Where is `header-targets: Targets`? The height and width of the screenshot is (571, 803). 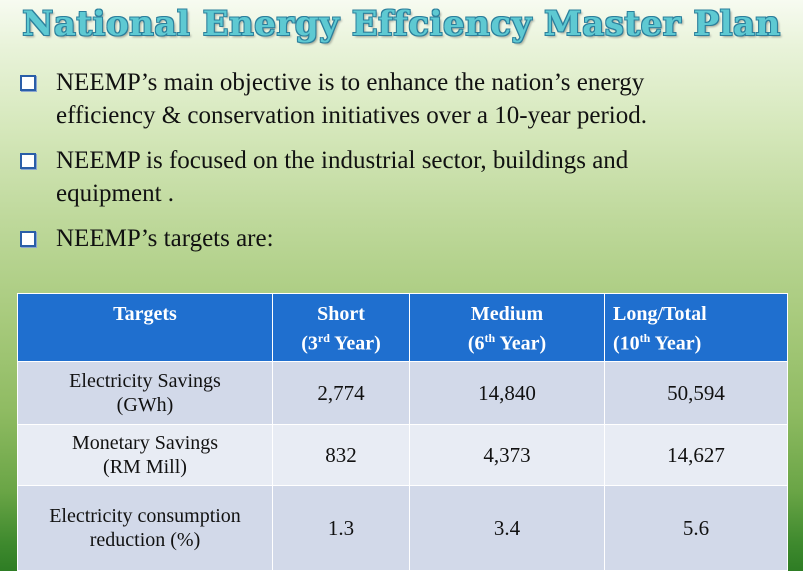
header-targets: Targets is located at coordinates (145, 327).